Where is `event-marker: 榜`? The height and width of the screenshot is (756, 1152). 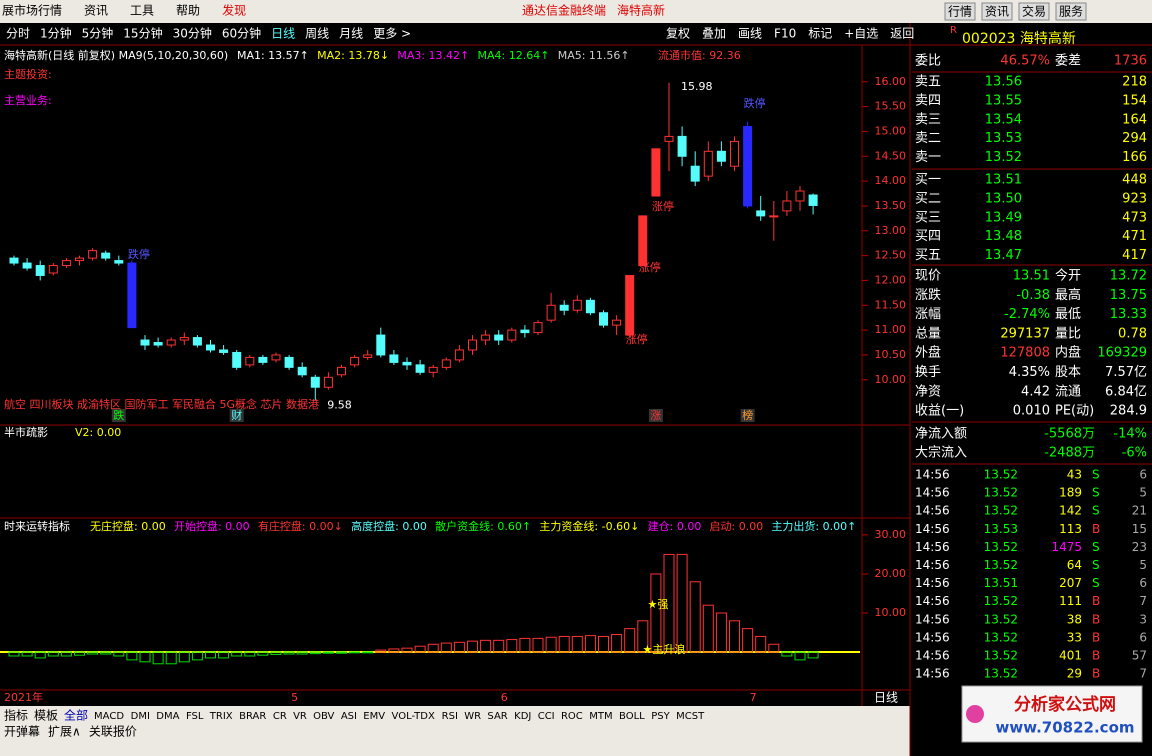 event-marker: 榜 is located at coordinates (747, 415).